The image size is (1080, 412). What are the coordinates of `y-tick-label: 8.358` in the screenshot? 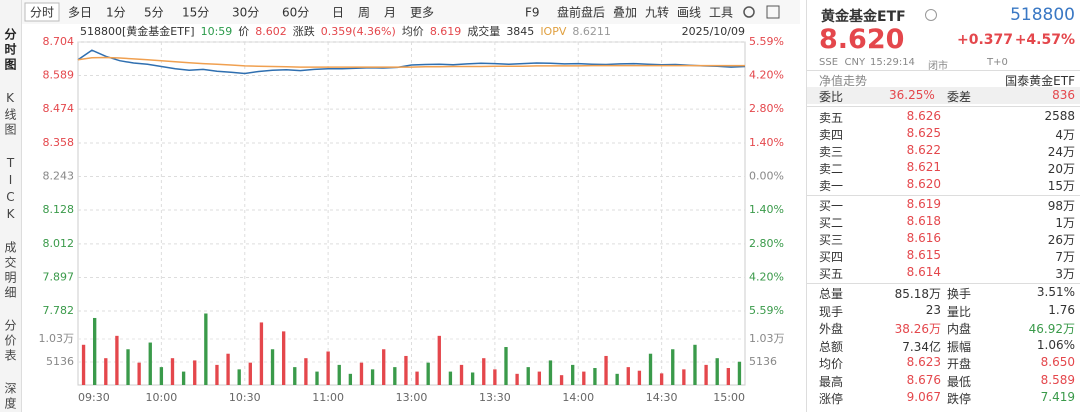 It's located at (59, 142).